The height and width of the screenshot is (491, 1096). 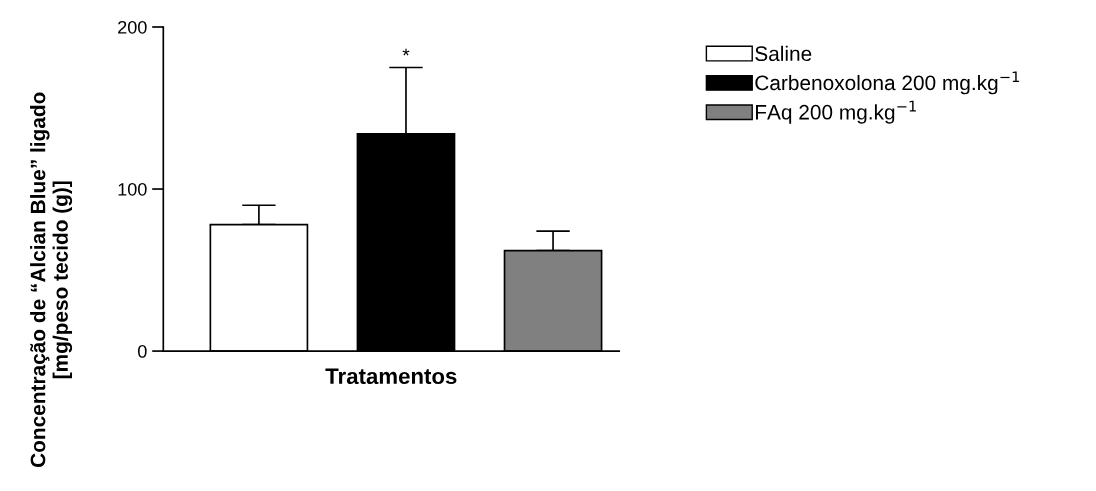 What do you see at coordinates (887, 83) in the screenshot?
I see `legend-label: Carbenoxolona 200 mg.kg$^{−1}$` at bounding box center [887, 83].